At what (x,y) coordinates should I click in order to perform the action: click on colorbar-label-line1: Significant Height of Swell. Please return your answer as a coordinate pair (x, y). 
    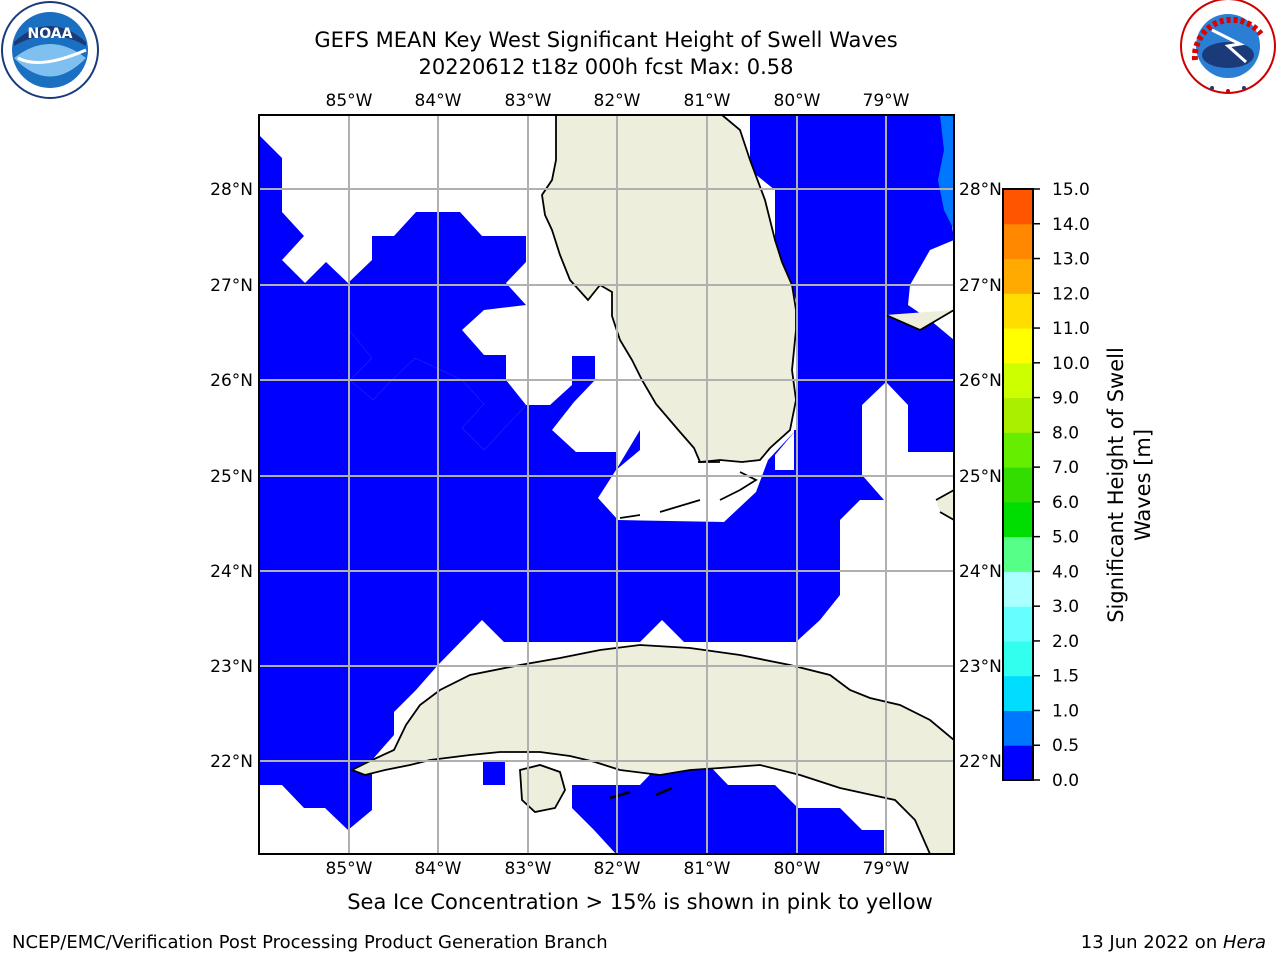
    Looking at the image, I should click on (1116, 485).